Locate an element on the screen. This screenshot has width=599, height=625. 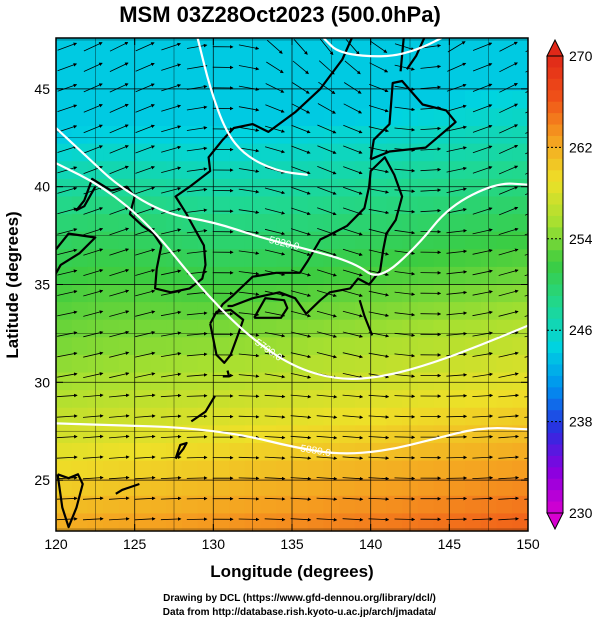
y-axis-title: Latitude (degrees) is located at coordinates (12, 284).